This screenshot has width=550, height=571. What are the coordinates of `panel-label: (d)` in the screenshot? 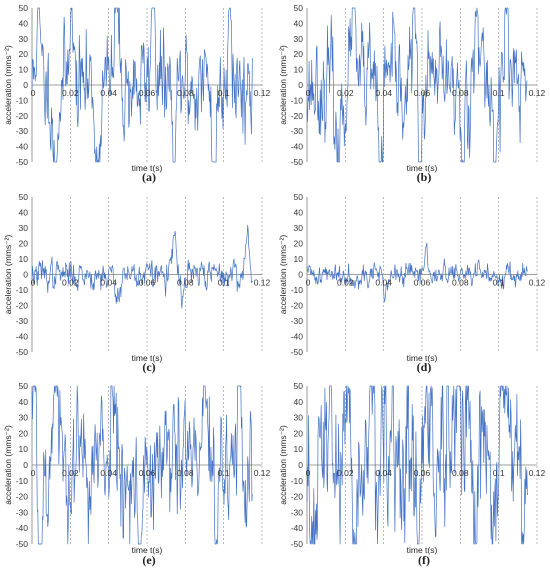 It's located at (424, 367).